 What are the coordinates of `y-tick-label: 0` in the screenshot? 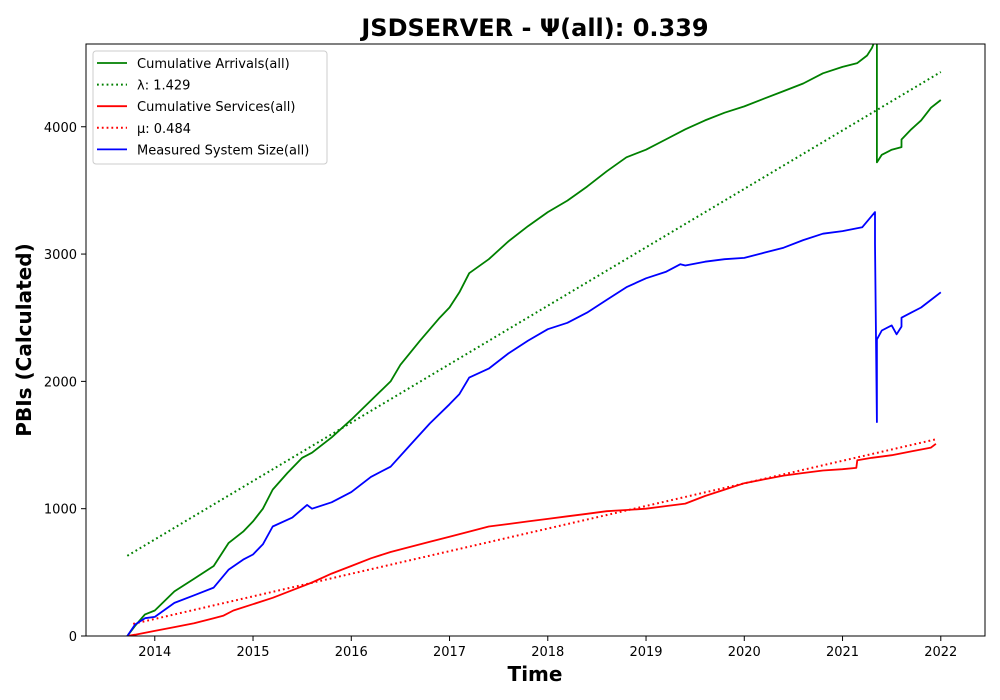 It's located at (73, 637).